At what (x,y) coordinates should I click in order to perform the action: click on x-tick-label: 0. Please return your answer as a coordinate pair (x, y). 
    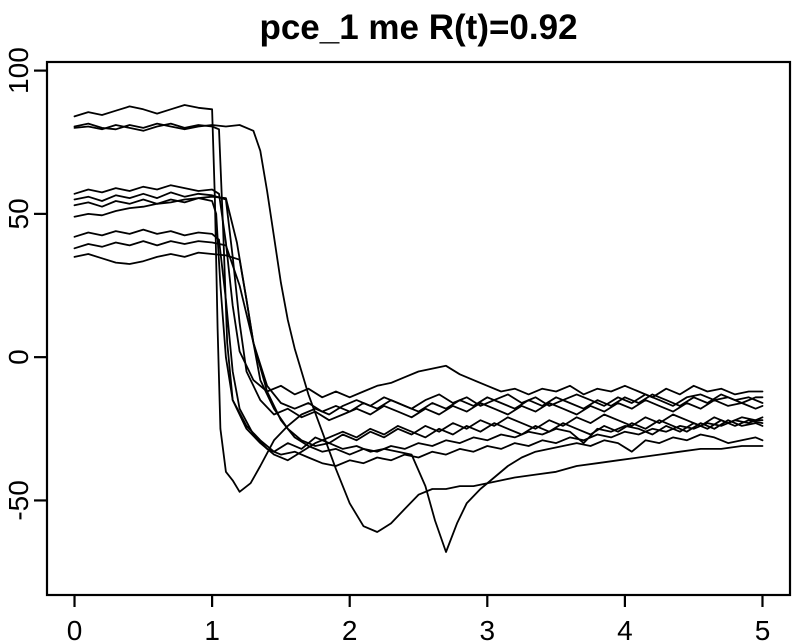
    Looking at the image, I should click on (75, 629).